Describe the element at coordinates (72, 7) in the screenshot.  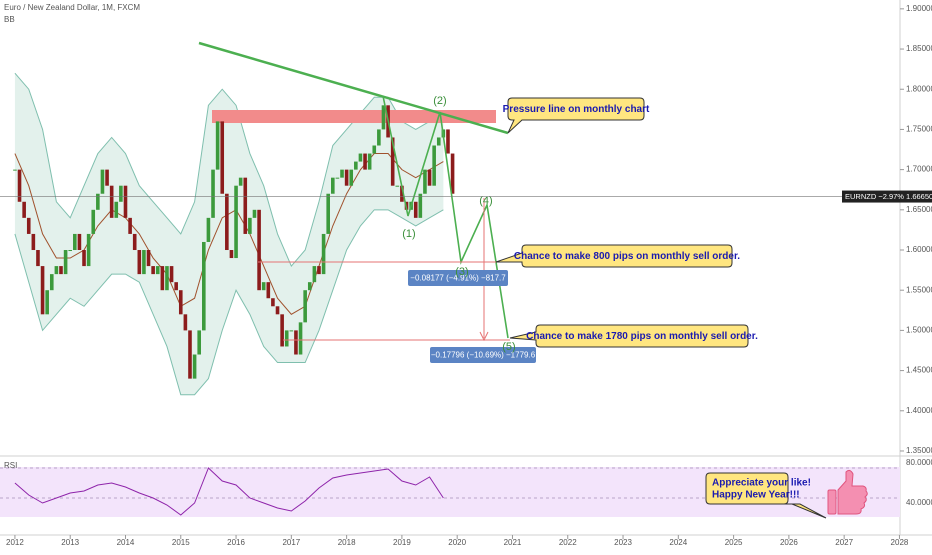
I see `chart-title: Euro / New Zealand Dollar, 1M, FXCM` at that location.